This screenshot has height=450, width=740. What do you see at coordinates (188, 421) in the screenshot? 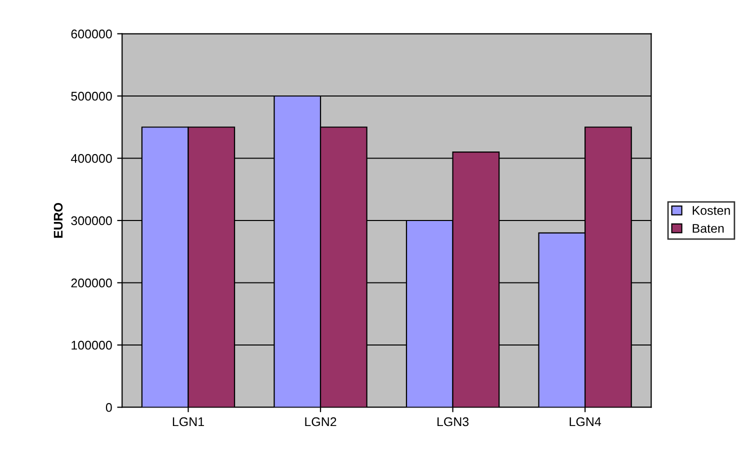
I see `x-tick-label: LGN1` at bounding box center [188, 421].